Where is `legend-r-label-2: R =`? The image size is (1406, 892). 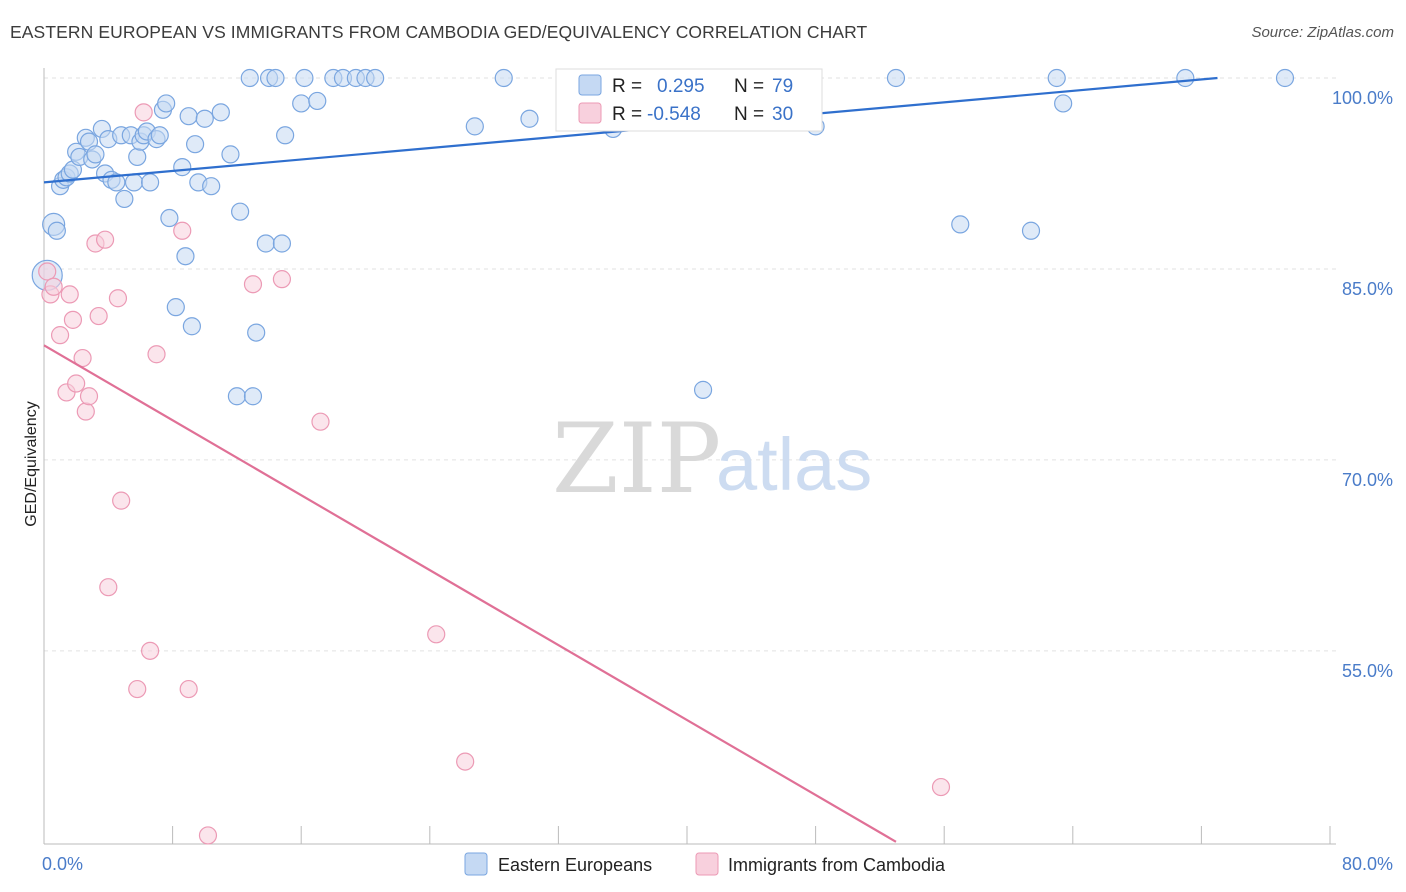
legend-r-label-2: R = is located at coordinates (627, 114).